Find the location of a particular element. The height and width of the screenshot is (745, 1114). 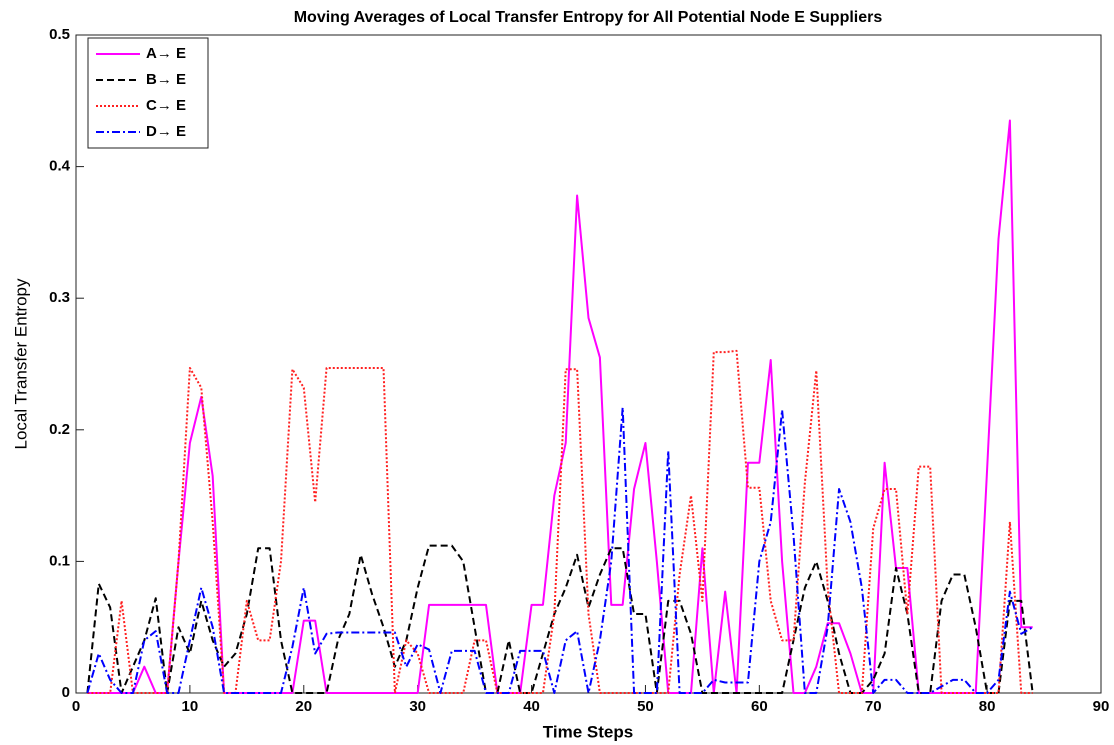

legend-box is located at coordinates (148, 93).